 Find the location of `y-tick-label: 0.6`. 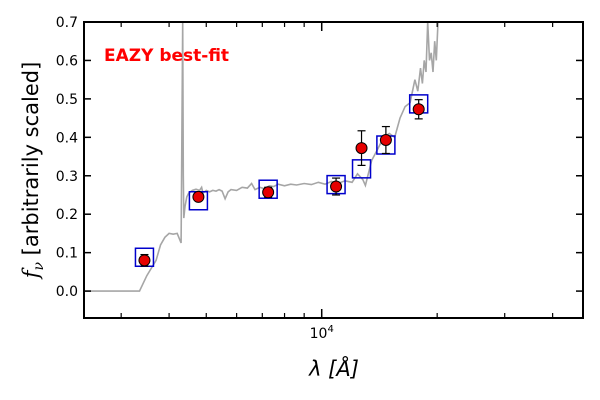

y-tick-label: 0.6 is located at coordinates (67, 61).